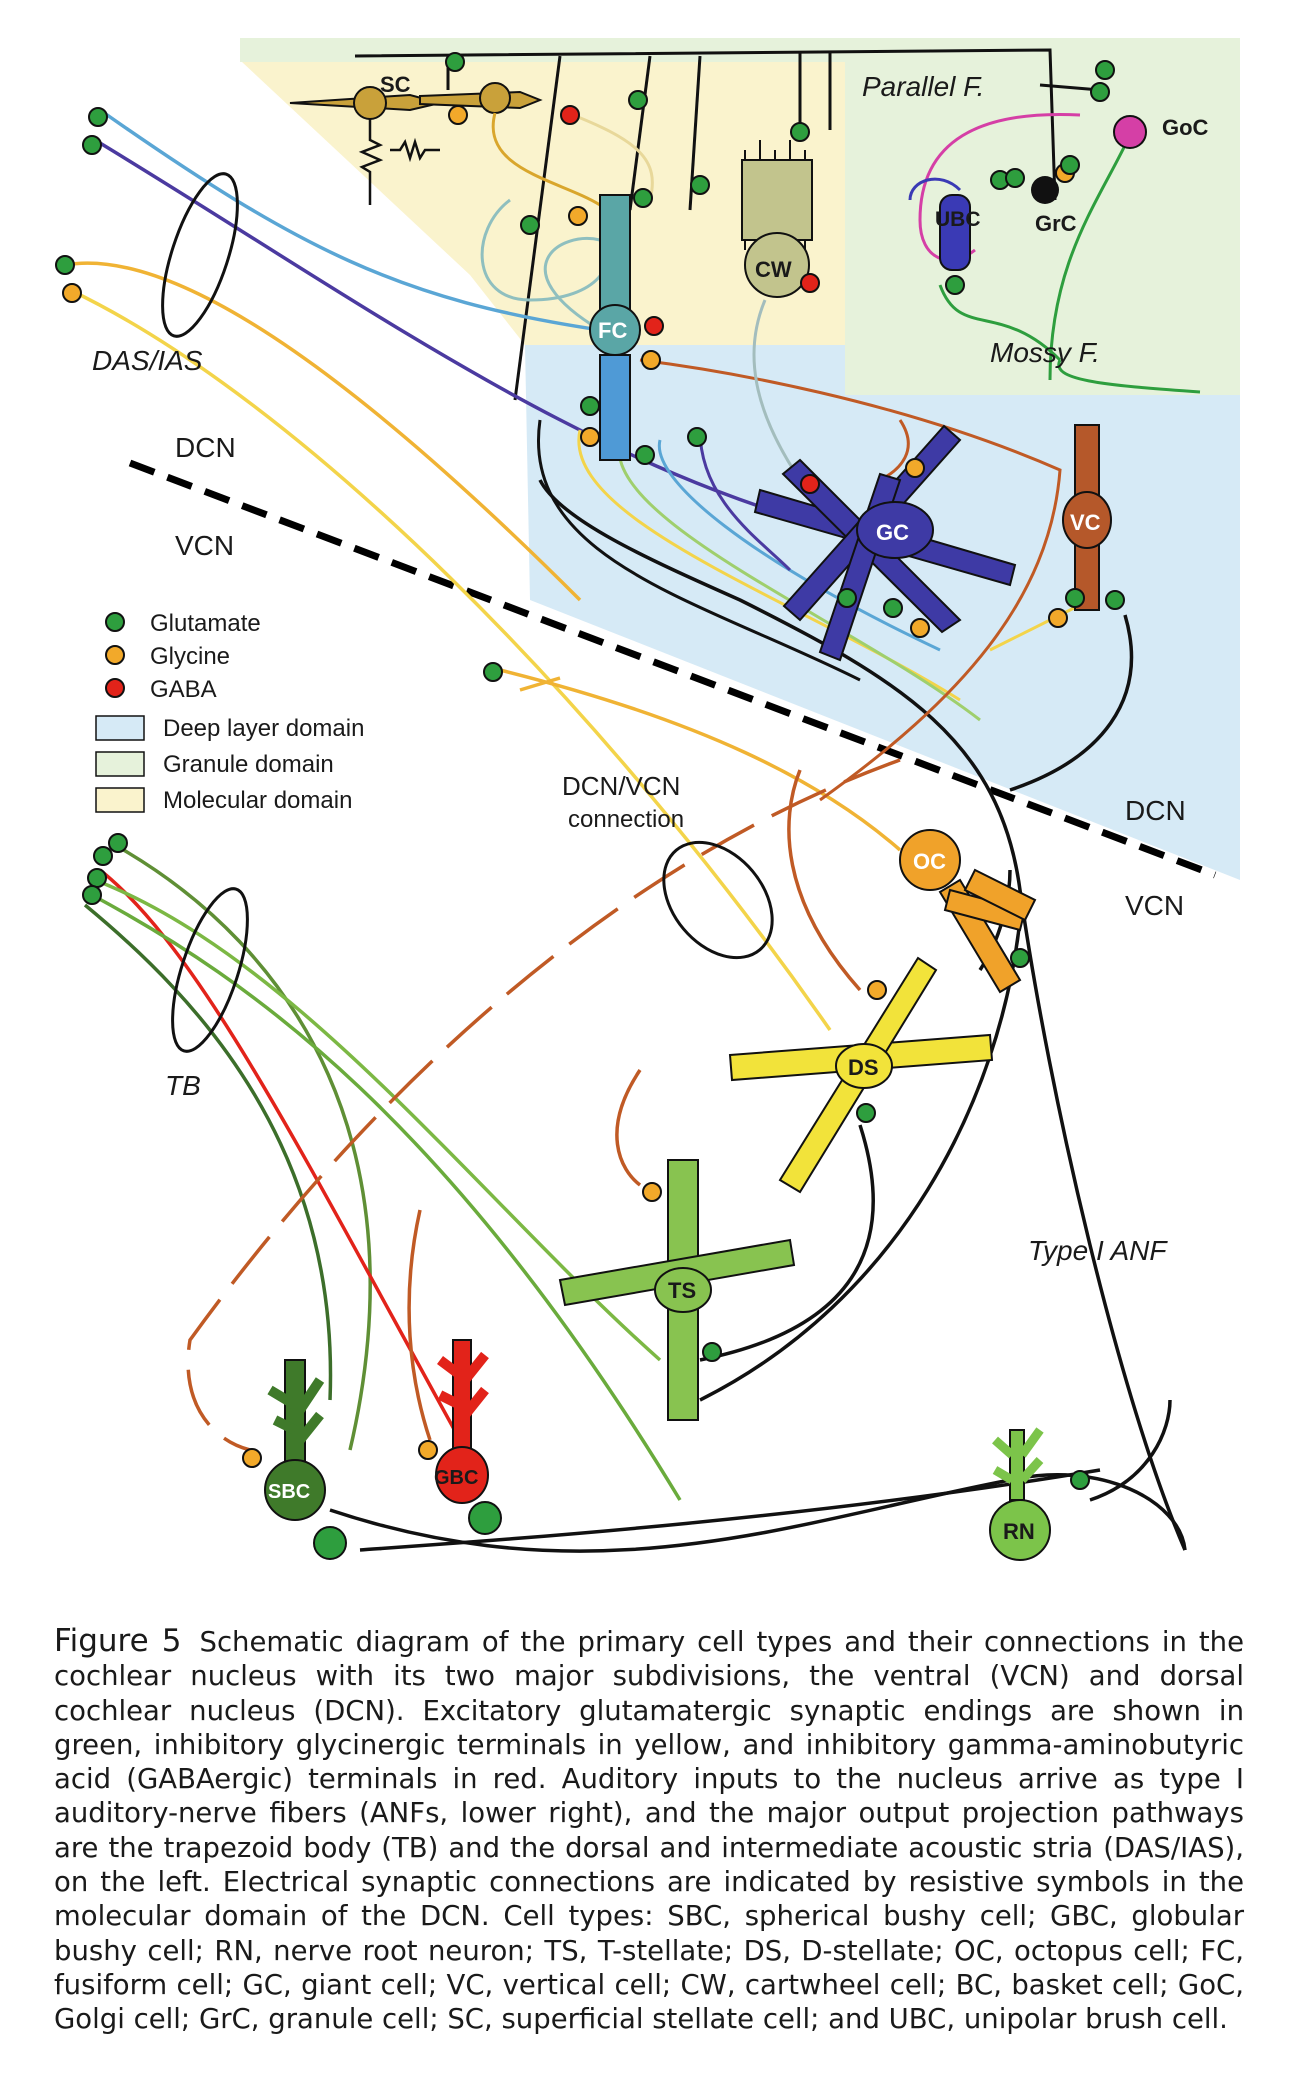 This screenshot has height=2088, width=1293. Describe the element at coordinates (777, 310) in the screenshot. I see `cw-cell: CW` at that location.